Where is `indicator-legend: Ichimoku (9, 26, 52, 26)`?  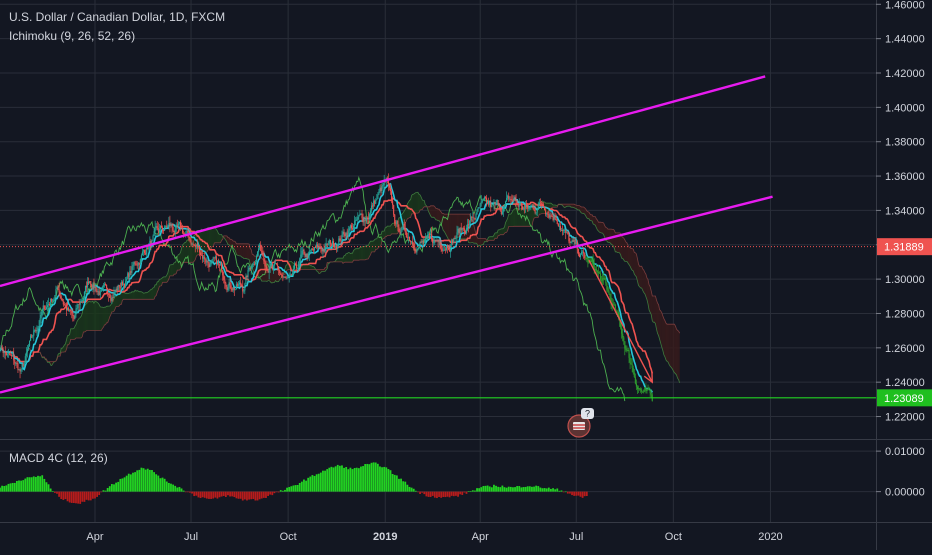
indicator-legend: Ichimoku (9, 26, 52, 26) is located at coordinates (72, 36).